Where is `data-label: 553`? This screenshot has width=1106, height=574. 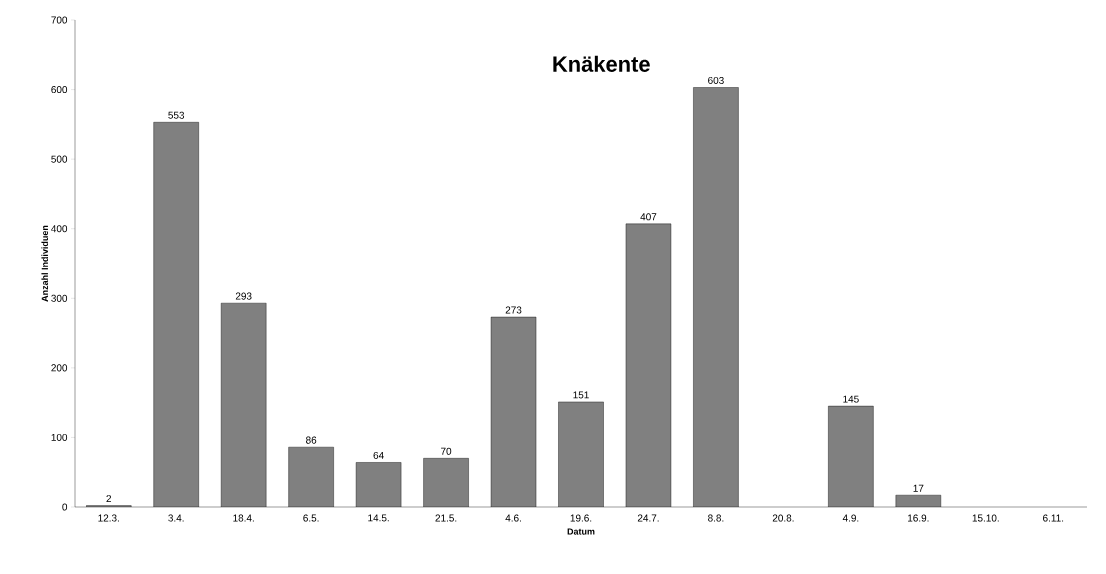 data-label: 553 is located at coordinates (176, 115).